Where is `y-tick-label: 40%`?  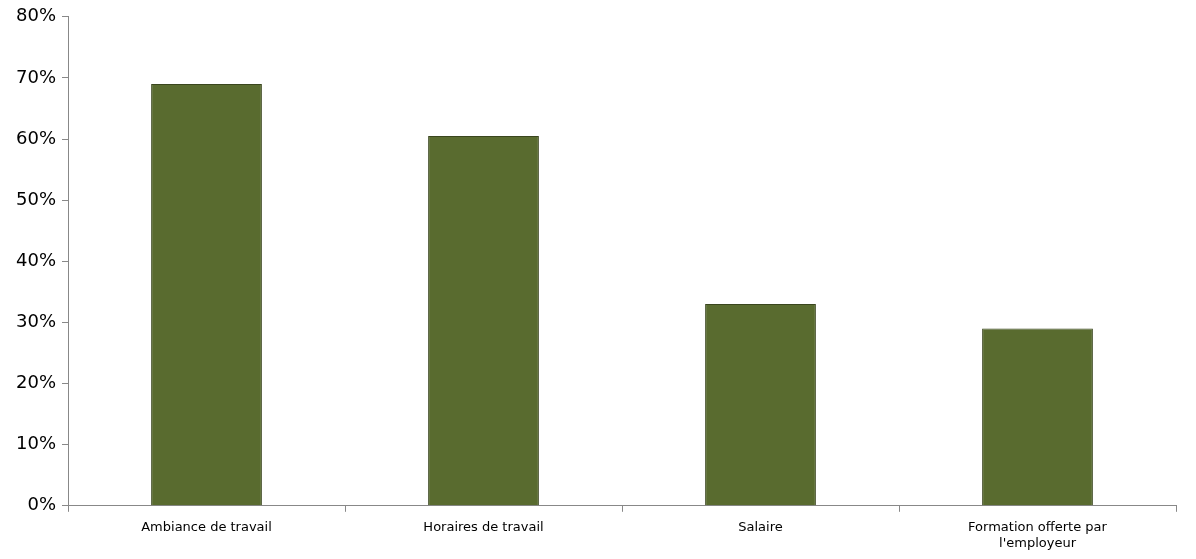
y-tick-label: 40% is located at coordinates (36, 259).